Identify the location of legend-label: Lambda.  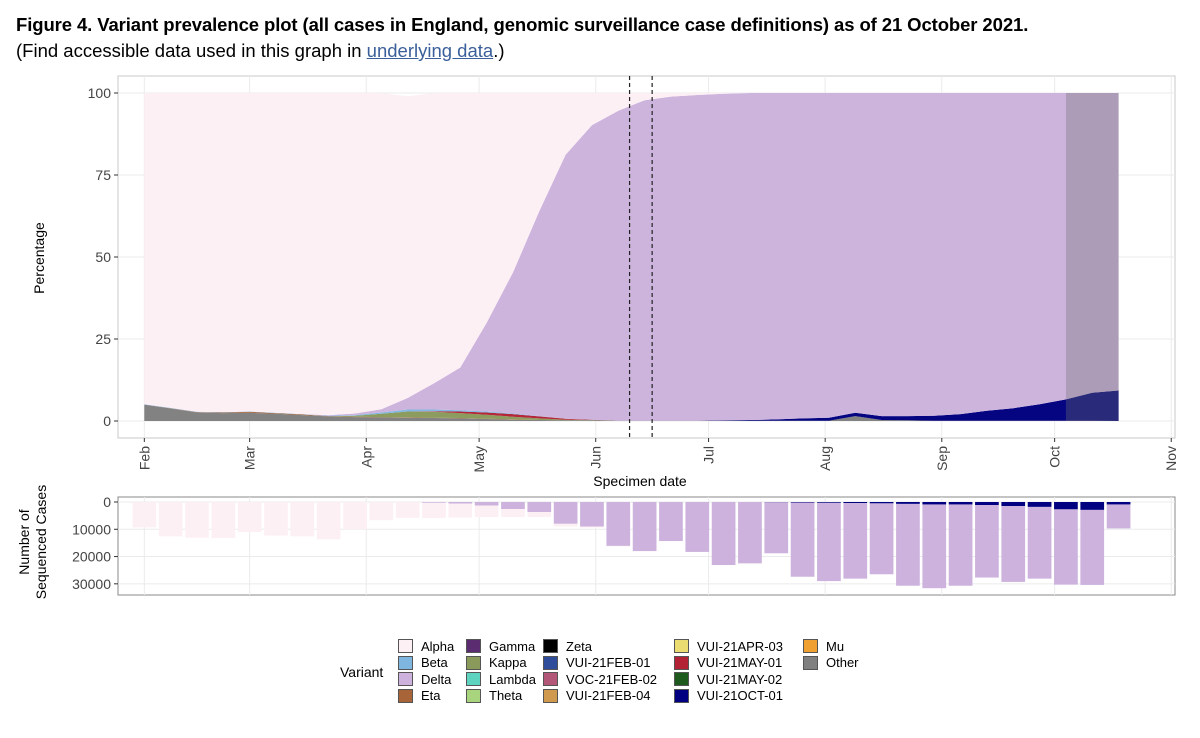
(512, 679).